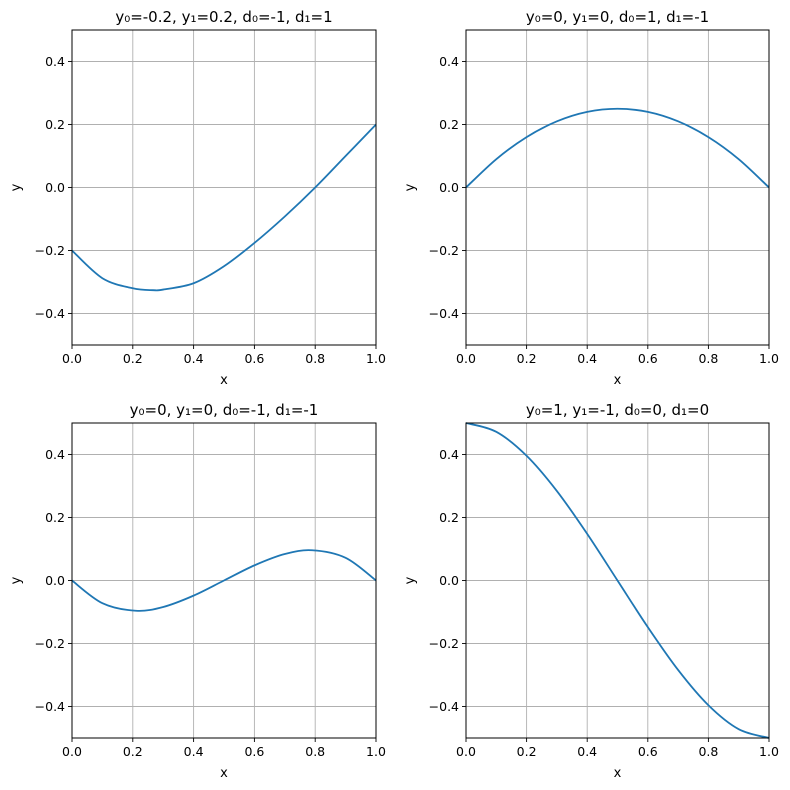  What do you see at coordinates (223, 17) in the screenshot?
I see `chart-title: y₀=-0.2, y₁=0.2, d₀=-1, d₁=1` at bounding box center [223, 17].